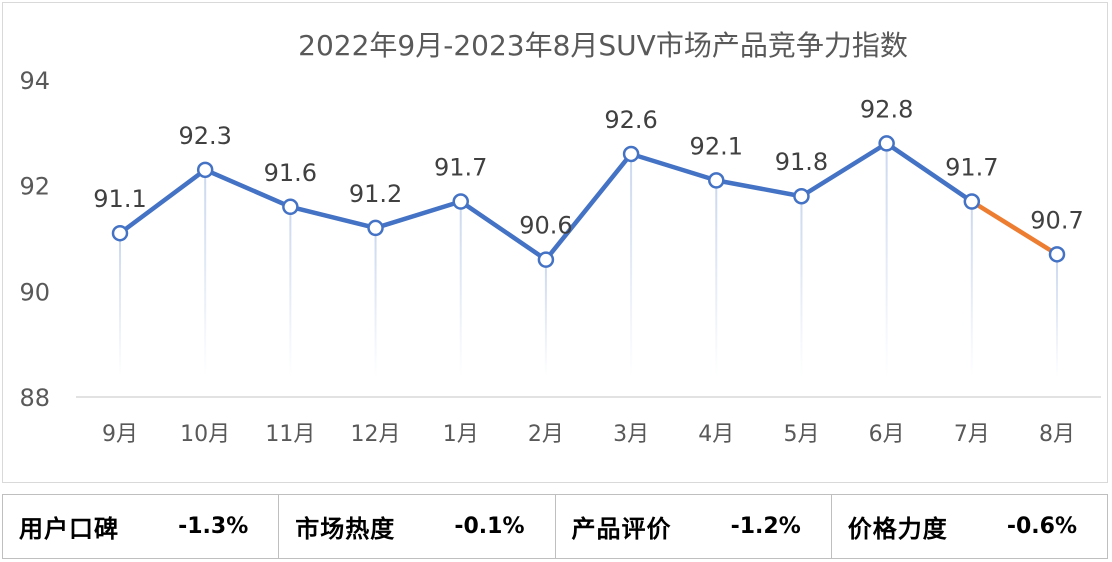  I want to click on y-tick-label: 88, so click(34, 398).